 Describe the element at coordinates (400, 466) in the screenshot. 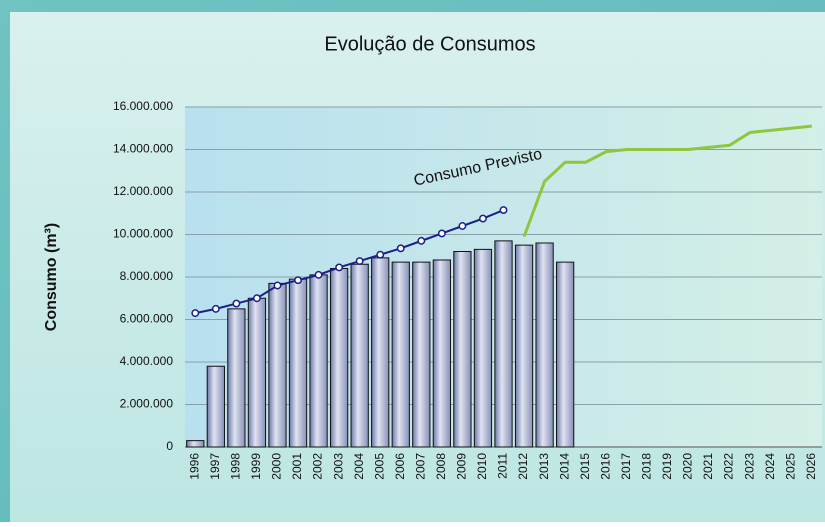

I see `x-tick-label: 2006` at that location.